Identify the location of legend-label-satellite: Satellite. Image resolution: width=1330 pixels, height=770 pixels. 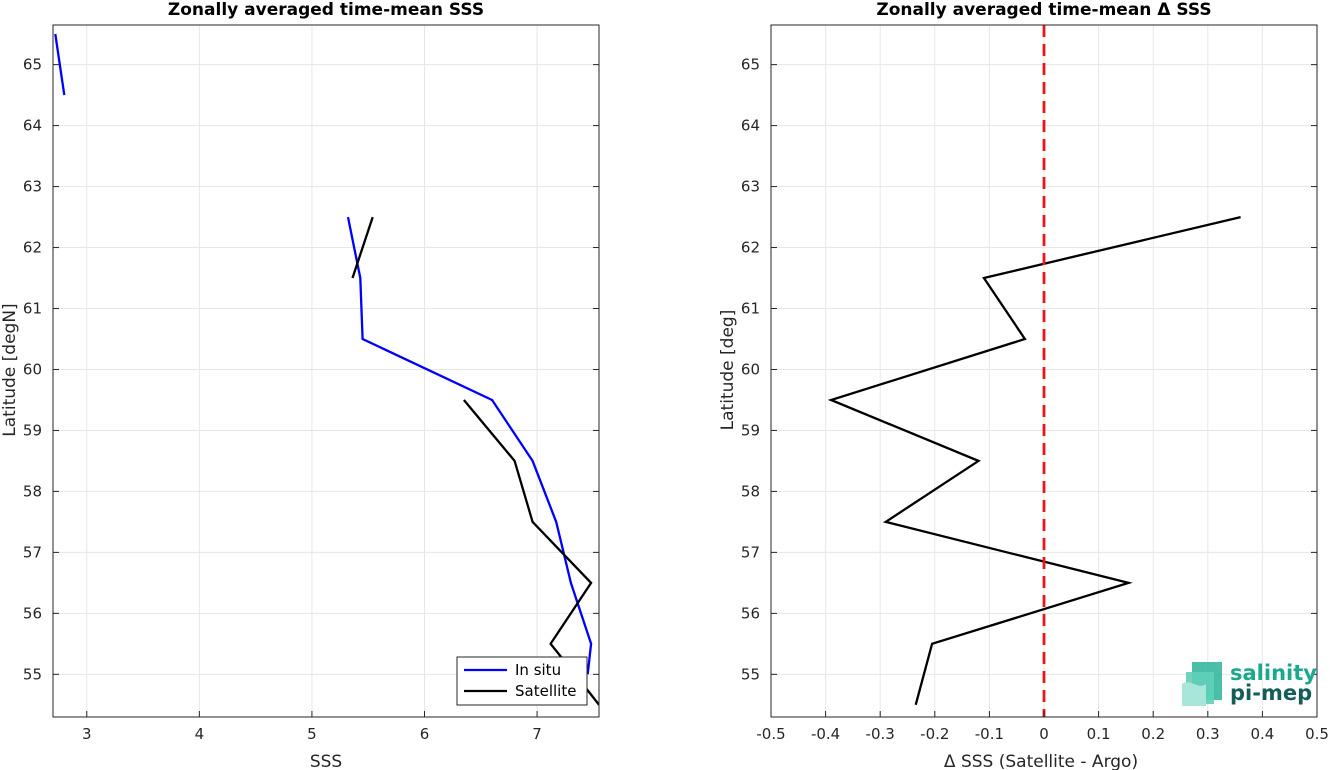
(545, 691).